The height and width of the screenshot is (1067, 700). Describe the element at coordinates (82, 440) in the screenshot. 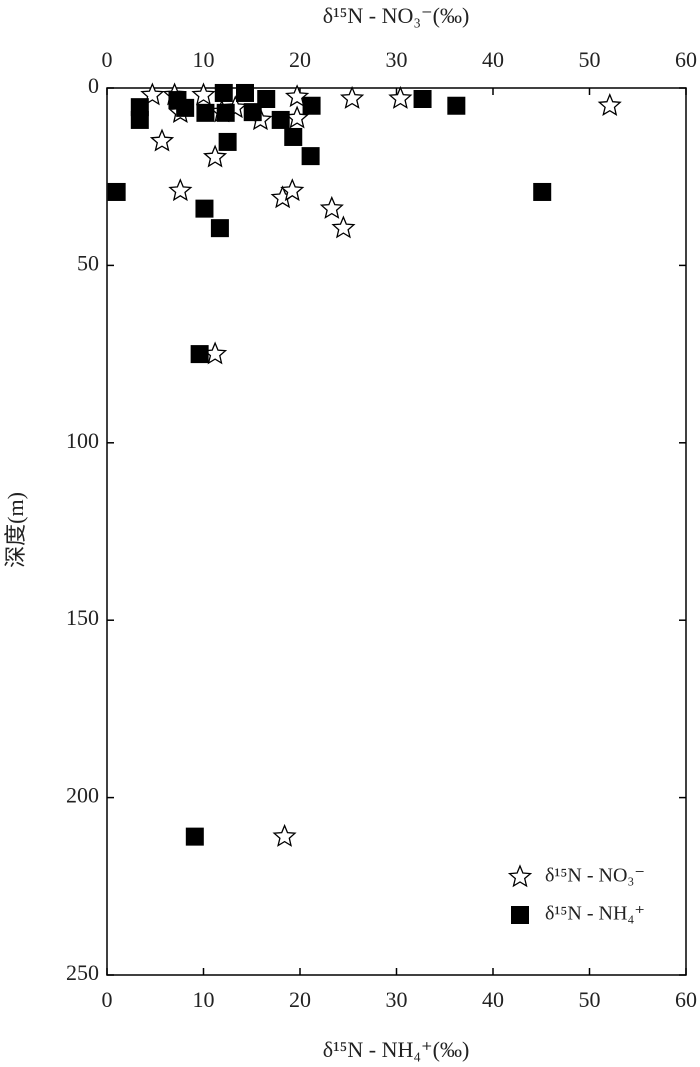

I see `y-tick-label: 100` at that location.